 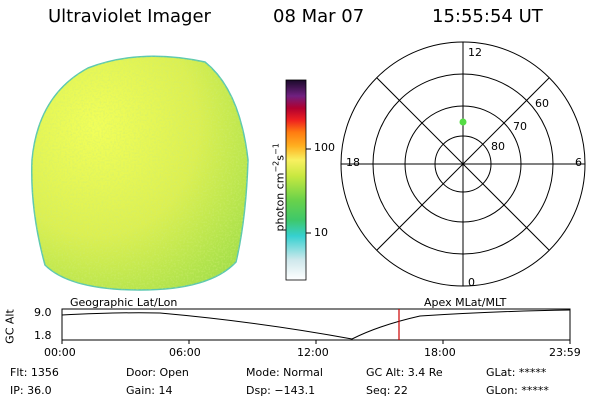 I want to click on timeline-left-label: Geographic Lat/Lon, so click(x=124, y=302).